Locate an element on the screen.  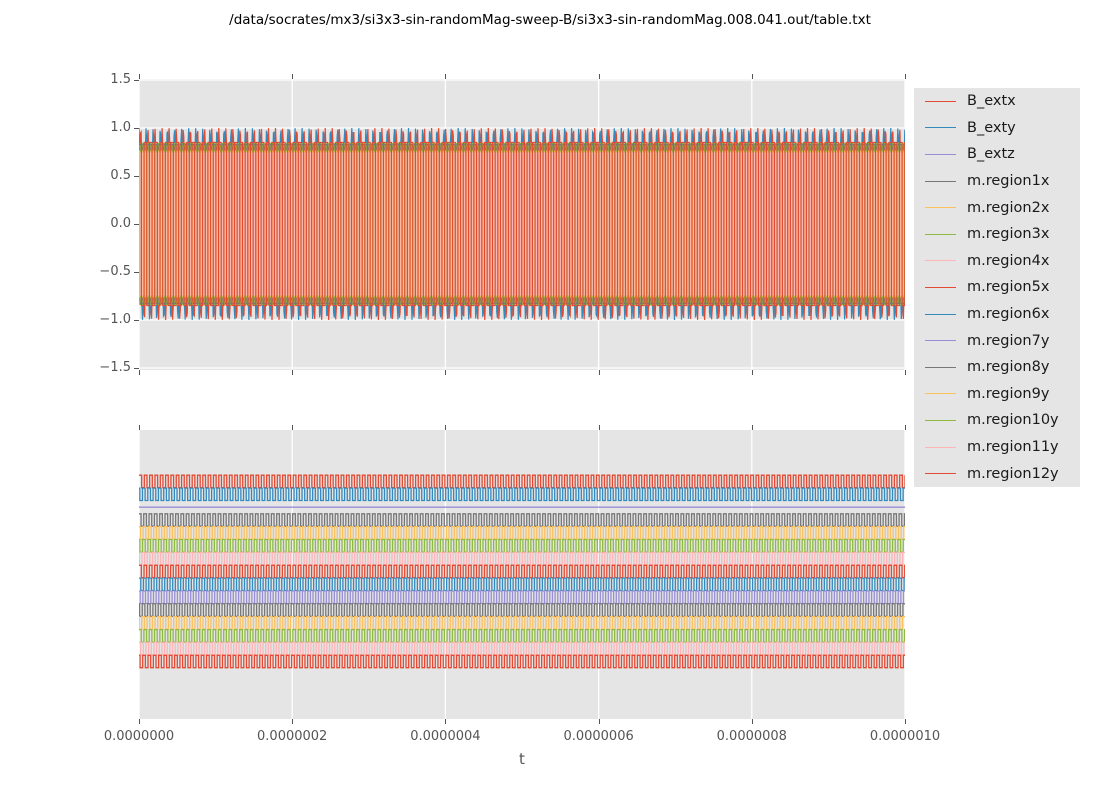
legend-item: m.region3x is located at coordinates (997, 234).